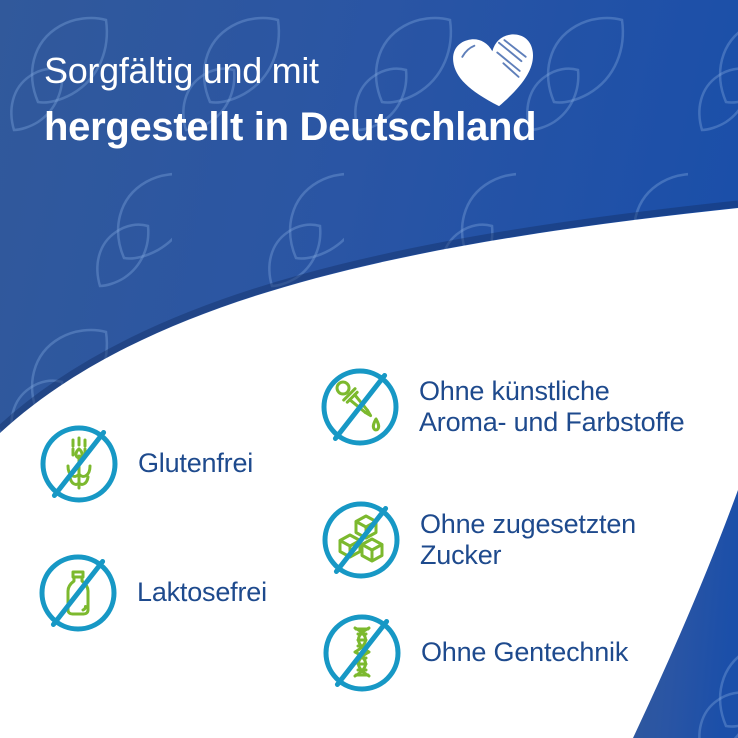 The height and width of the screenshot is (738, 738). I want to click on feature-ohne-gentechnik: Ohne Gentechnik, so click(474, 653).